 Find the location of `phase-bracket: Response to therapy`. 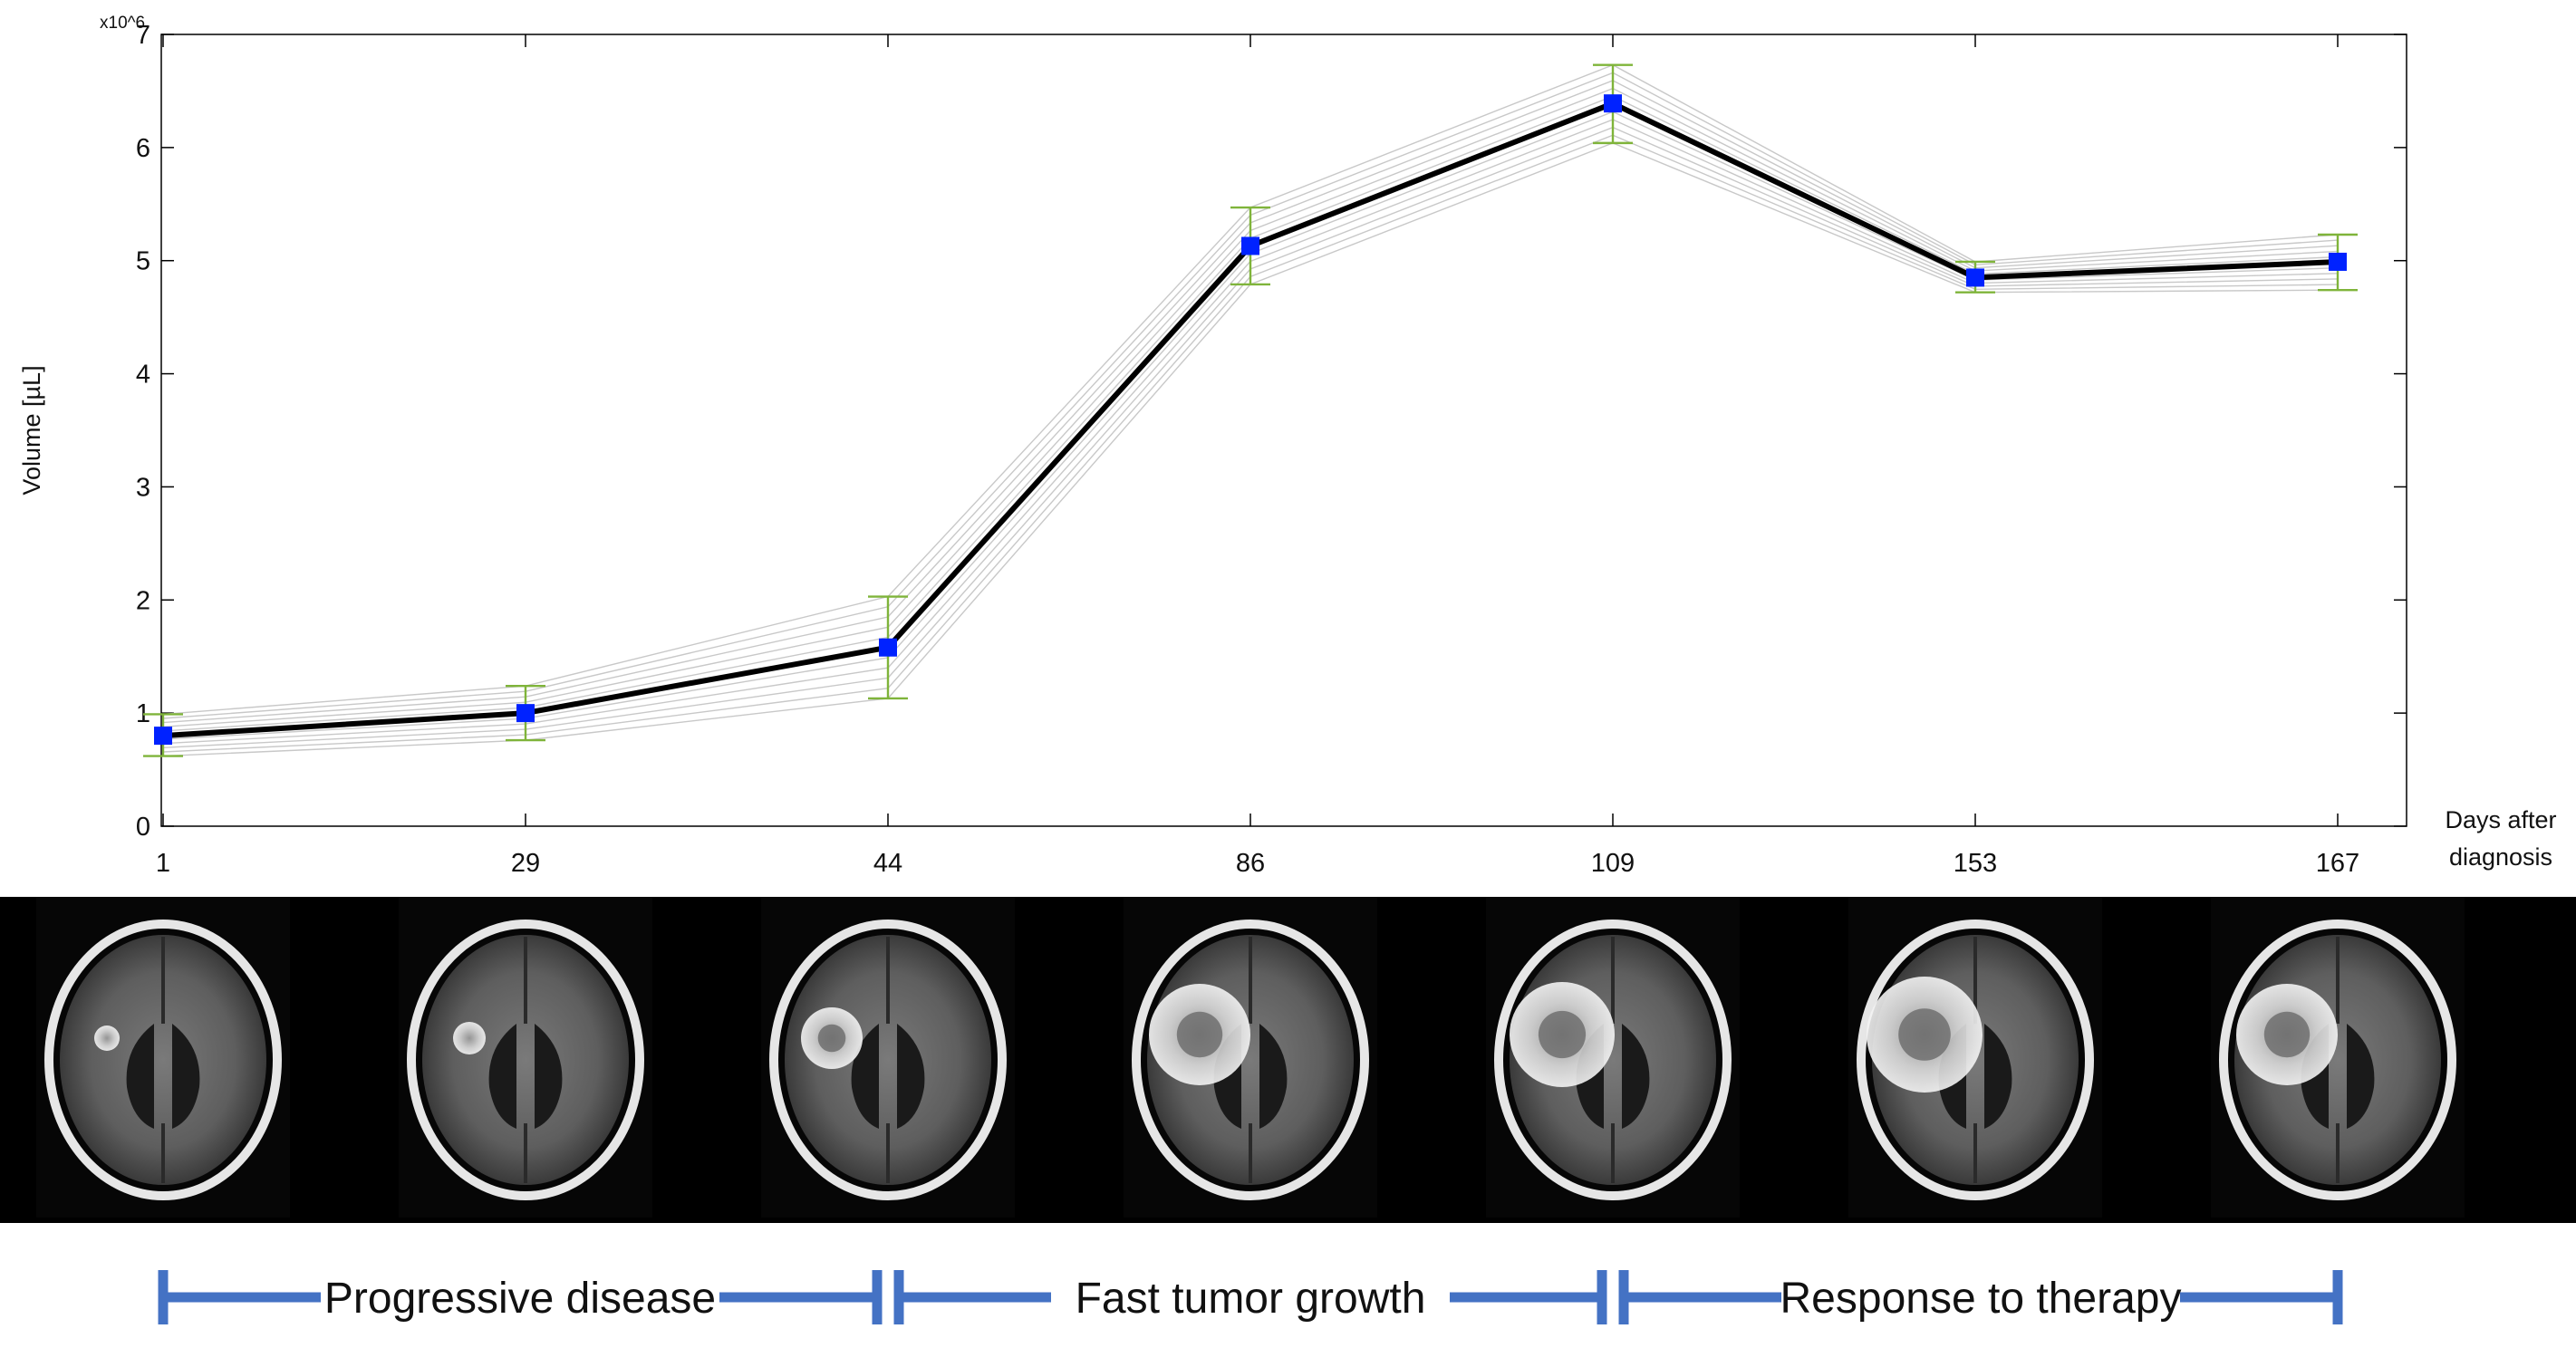

phase-bracket: Response to therapy is located at coordinates (1980, 1297).